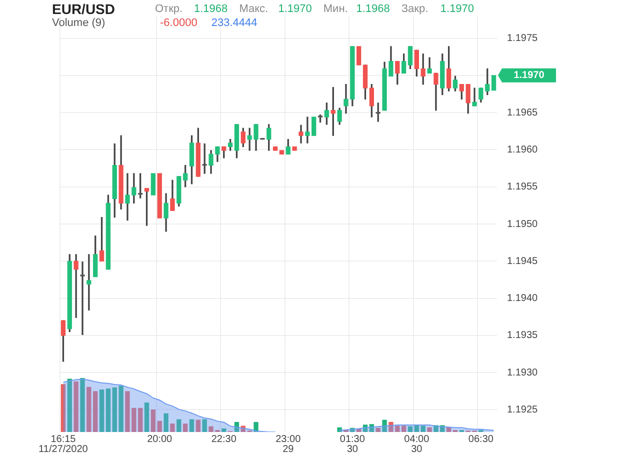 The image size is (620, 458). I want to click on chart-title: Volume (9), so click(79, 23).